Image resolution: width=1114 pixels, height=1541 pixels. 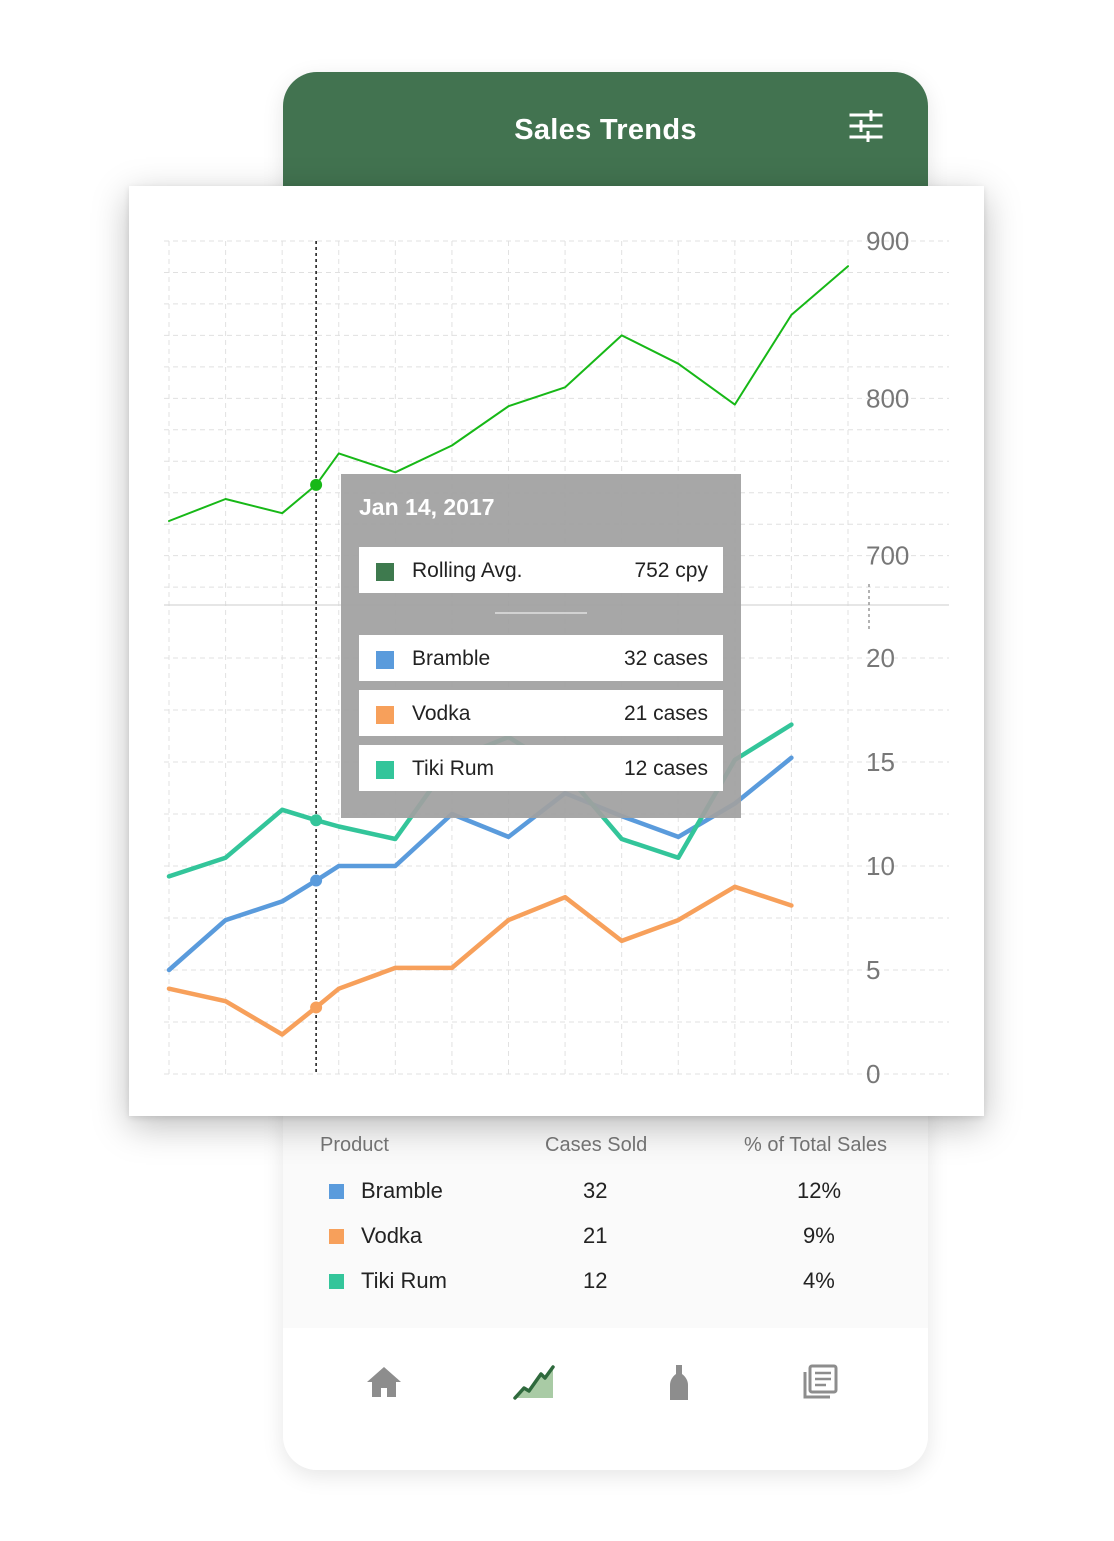 I want to click on row-product: Tiki Rum, so click(x=404, y=1280).